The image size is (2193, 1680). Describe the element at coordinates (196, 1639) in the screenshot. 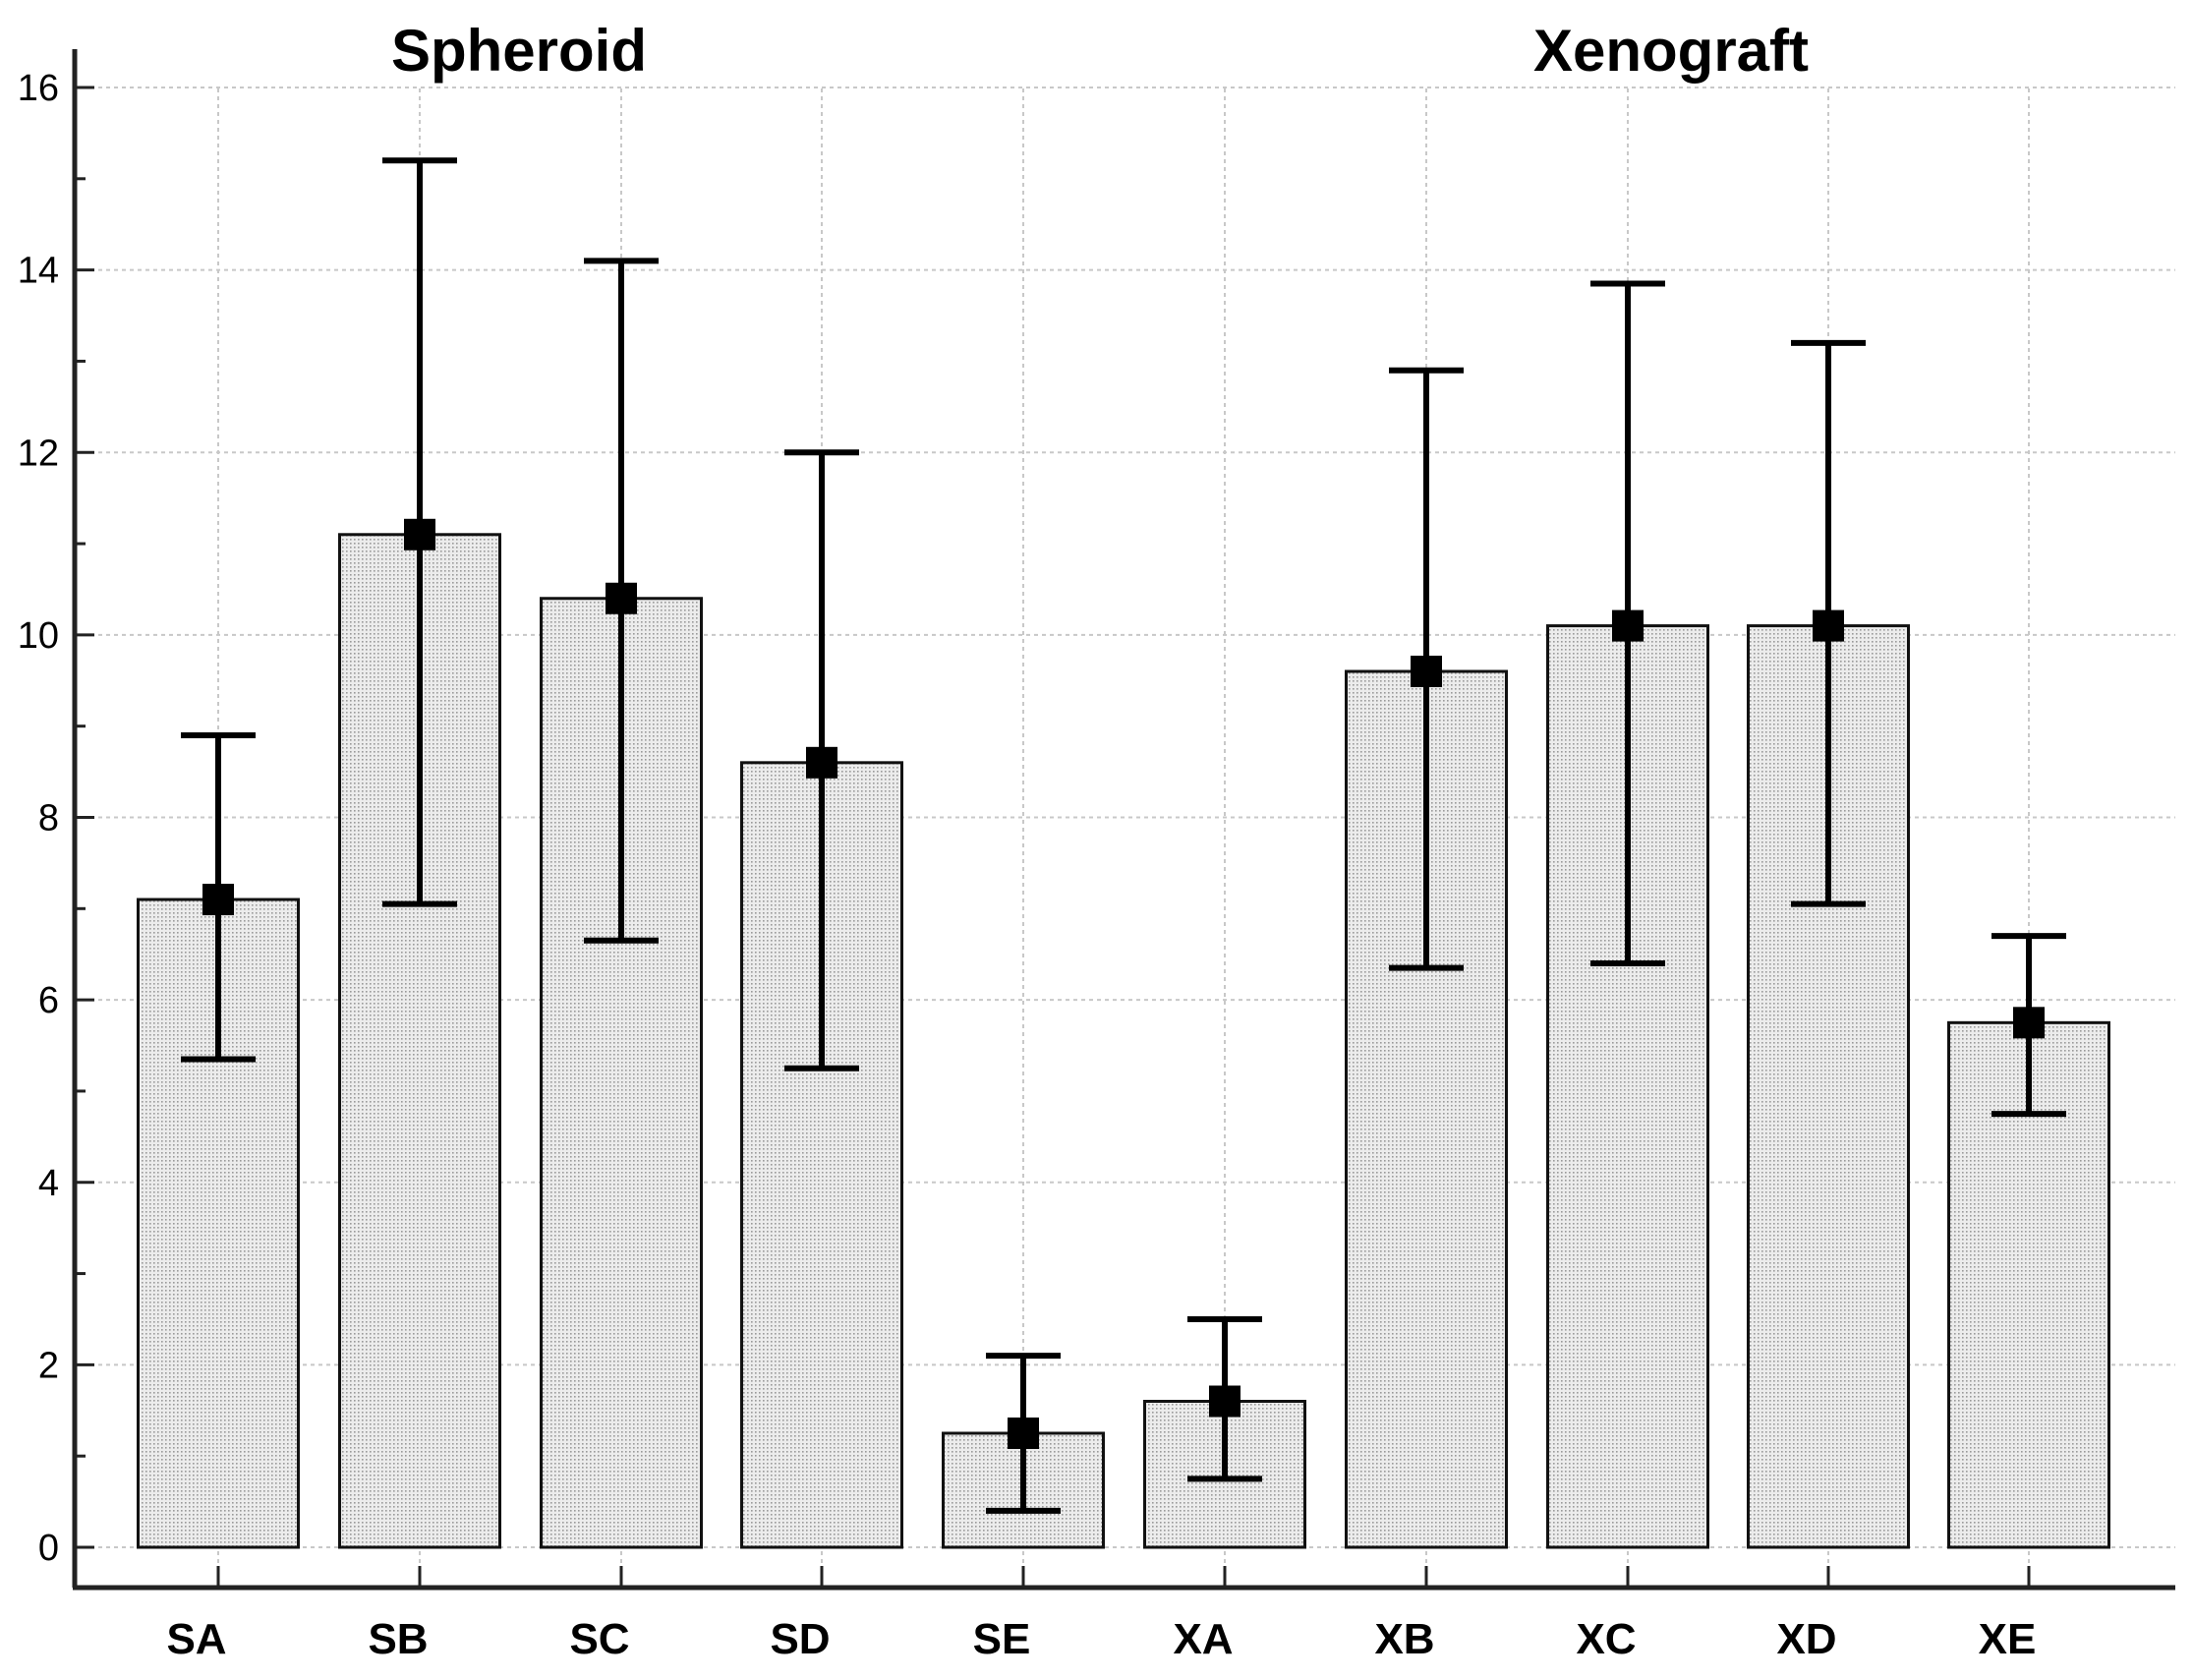

I see `x-tick-label-sa: SA` at that location.